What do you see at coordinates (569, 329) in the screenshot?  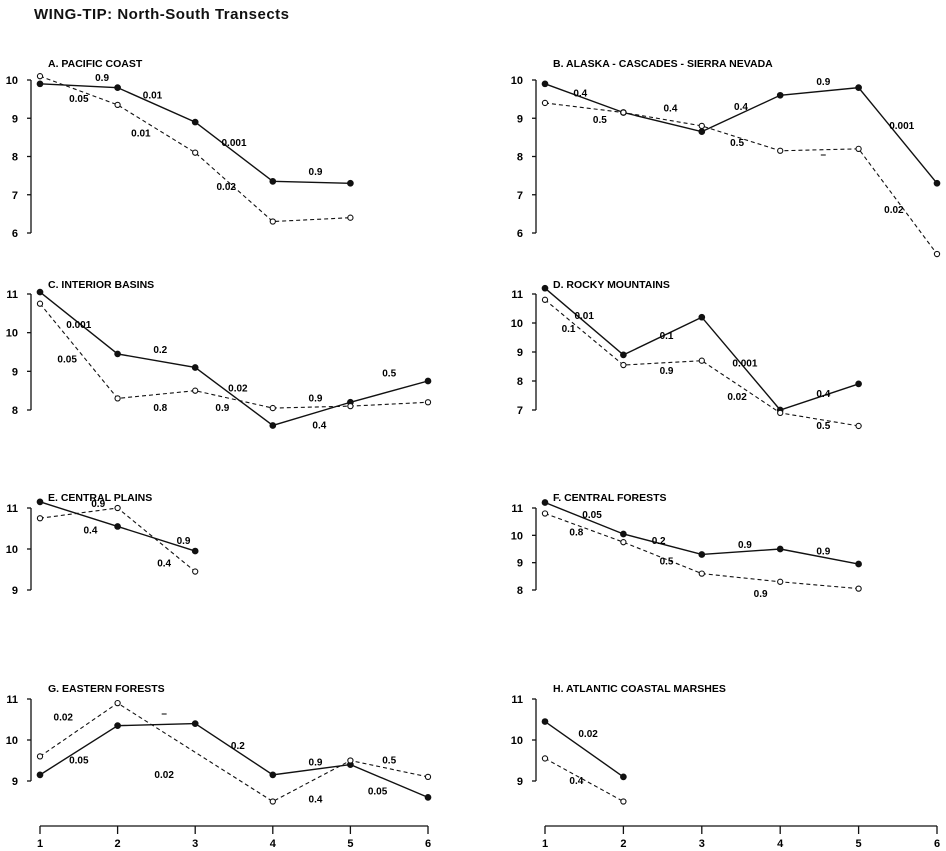 I see `significance-label: 0.1` at bounding box center [569, 329].